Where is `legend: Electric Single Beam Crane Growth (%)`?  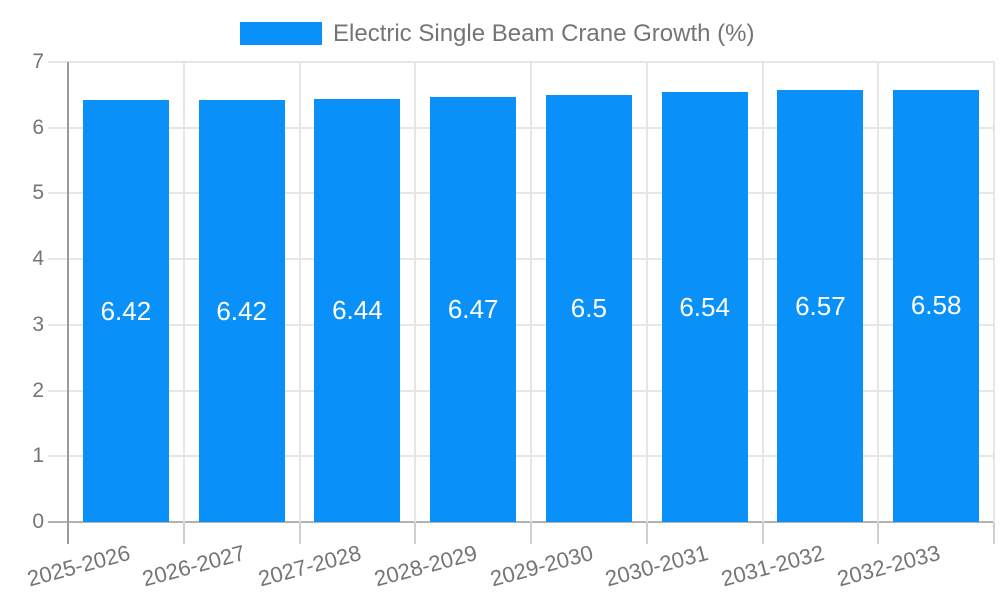
legend: Electric Single Beam Crane Growth (%) is located at coordinates (497, 33).